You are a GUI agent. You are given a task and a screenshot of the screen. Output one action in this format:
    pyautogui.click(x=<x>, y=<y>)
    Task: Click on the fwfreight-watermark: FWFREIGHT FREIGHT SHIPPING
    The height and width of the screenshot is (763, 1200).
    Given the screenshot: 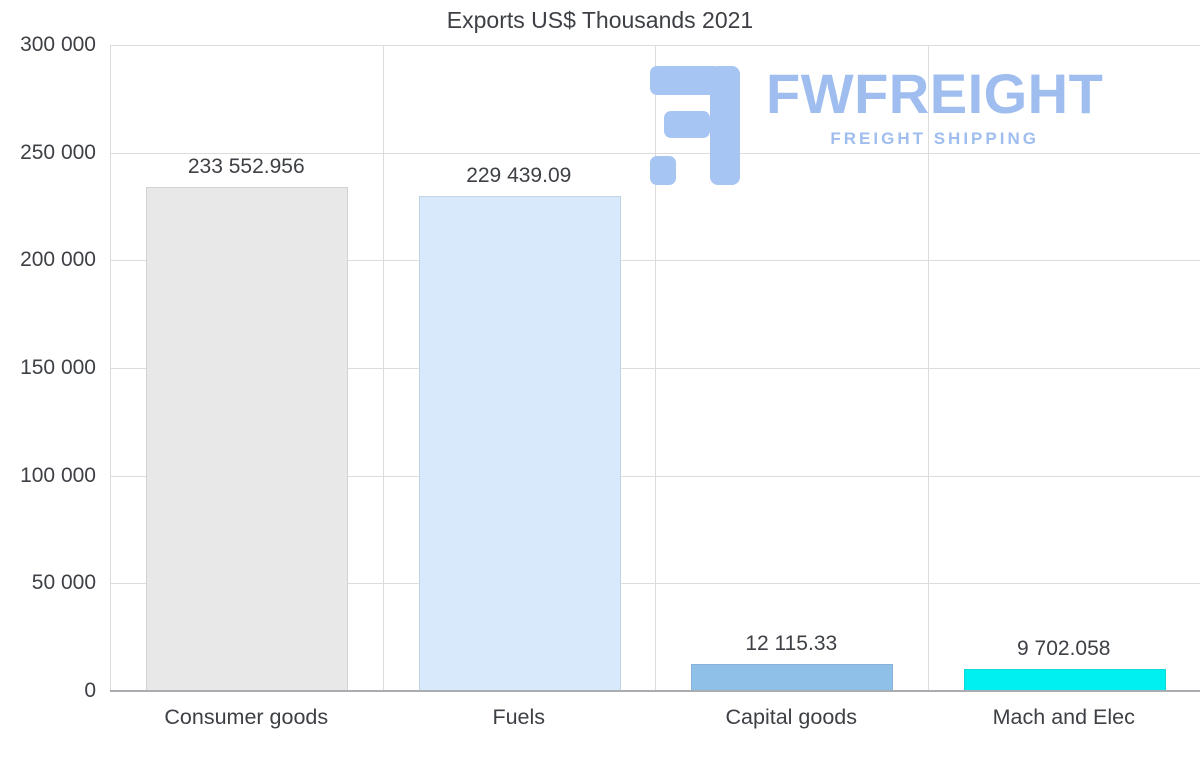 What is the action you would take?
    pyautogui.click(x=875, y=125)
    